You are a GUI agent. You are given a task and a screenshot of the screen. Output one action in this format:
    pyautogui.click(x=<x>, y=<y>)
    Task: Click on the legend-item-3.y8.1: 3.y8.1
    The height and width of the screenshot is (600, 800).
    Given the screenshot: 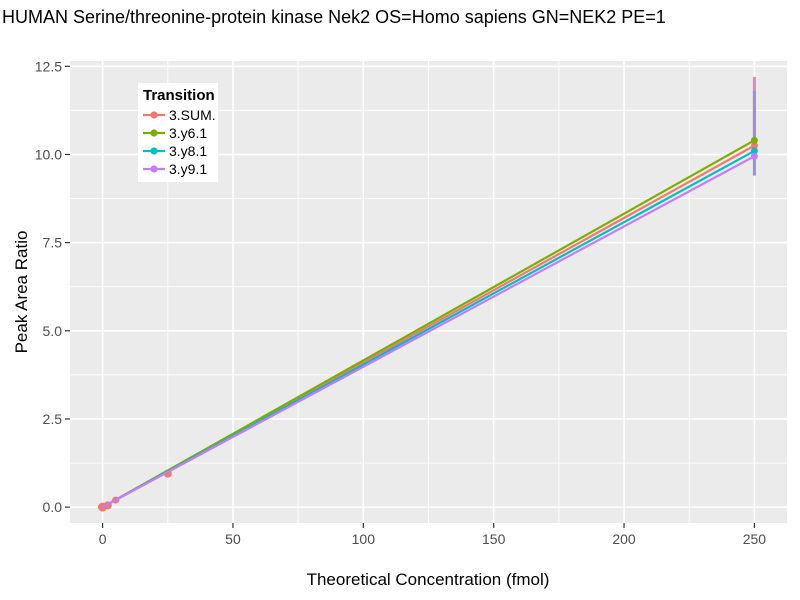 What is the action you would take?
    pyautogui.click(x=180, y=151)
    